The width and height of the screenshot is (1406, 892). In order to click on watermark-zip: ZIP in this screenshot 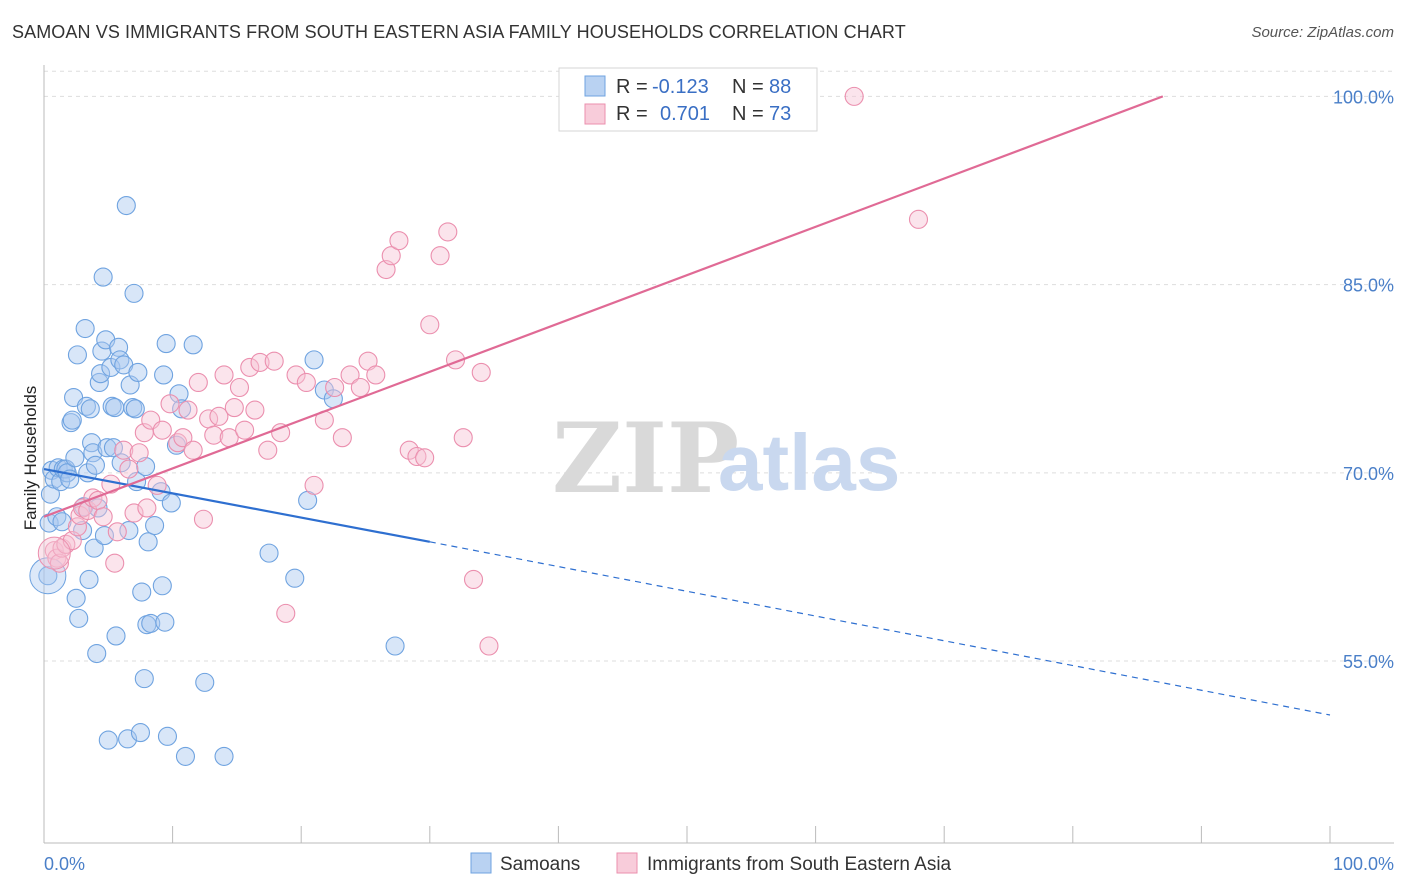, I will do `click(645, 458)`.